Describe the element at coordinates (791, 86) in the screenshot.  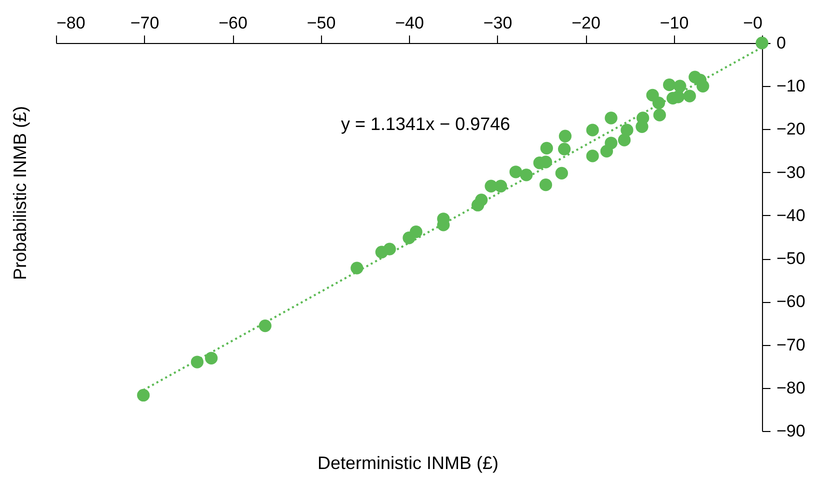
I see `y-tick-label: −10` at that location.